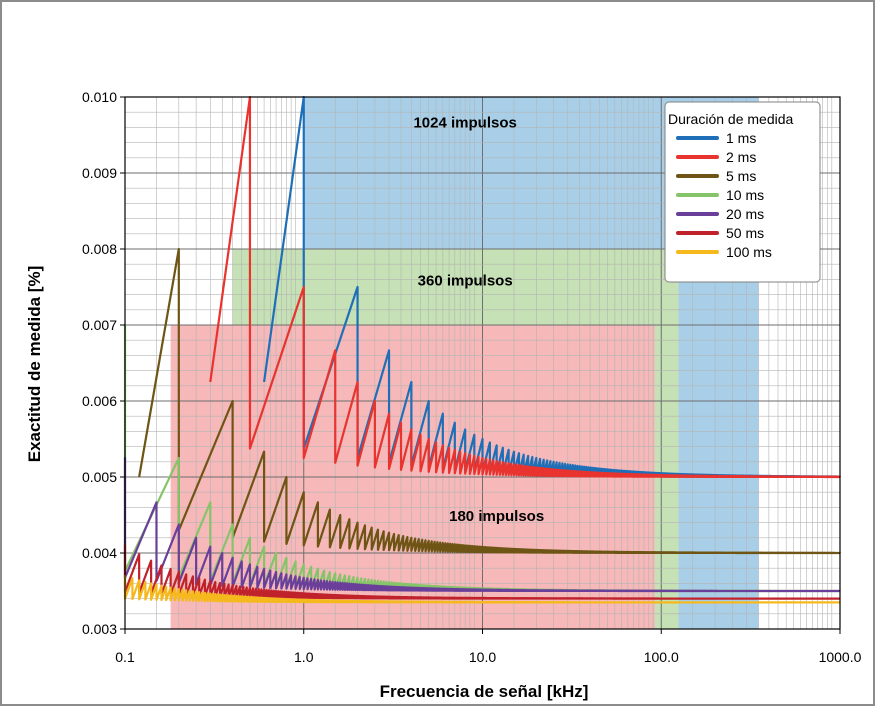 The image size is (875, 706). Describe the element at coordinates (99, 477) in the screenshot. I see `y-tick-label: 0.005` at that location.